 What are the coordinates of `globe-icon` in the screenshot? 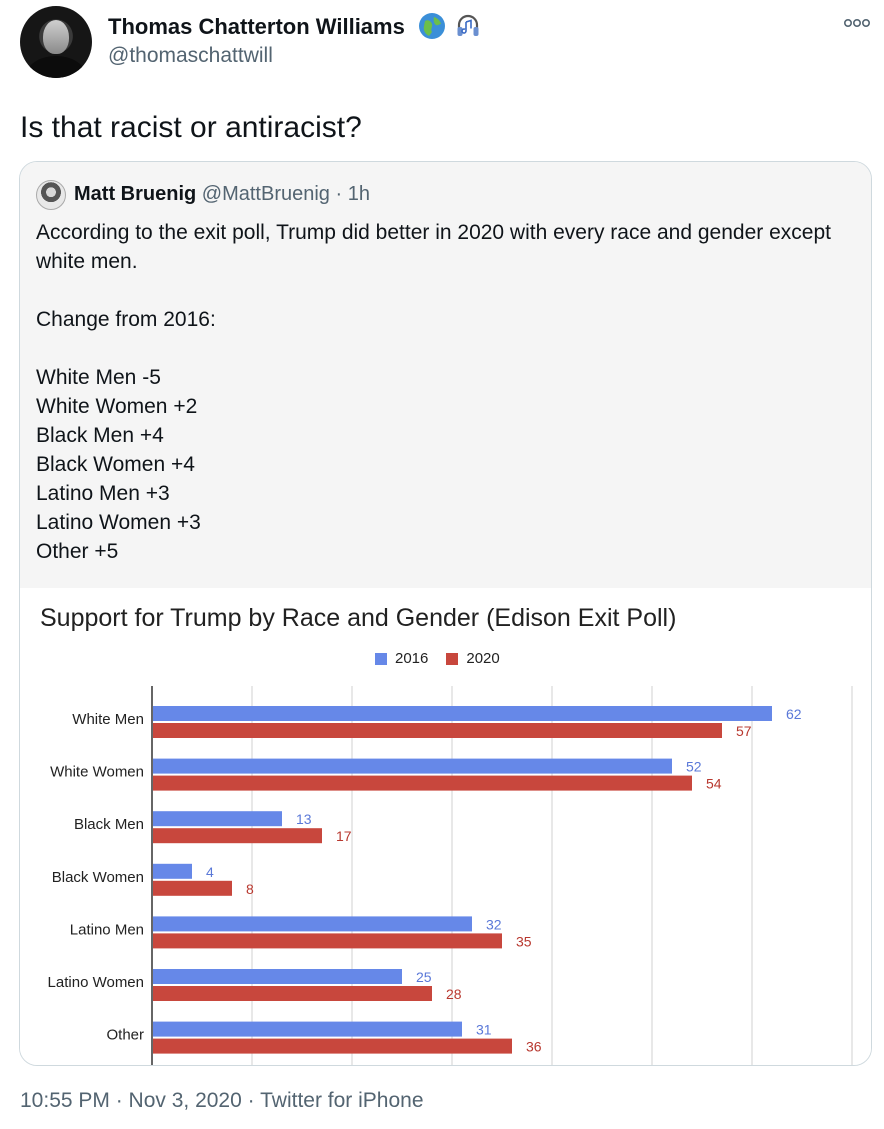 It's located at (432, 26).